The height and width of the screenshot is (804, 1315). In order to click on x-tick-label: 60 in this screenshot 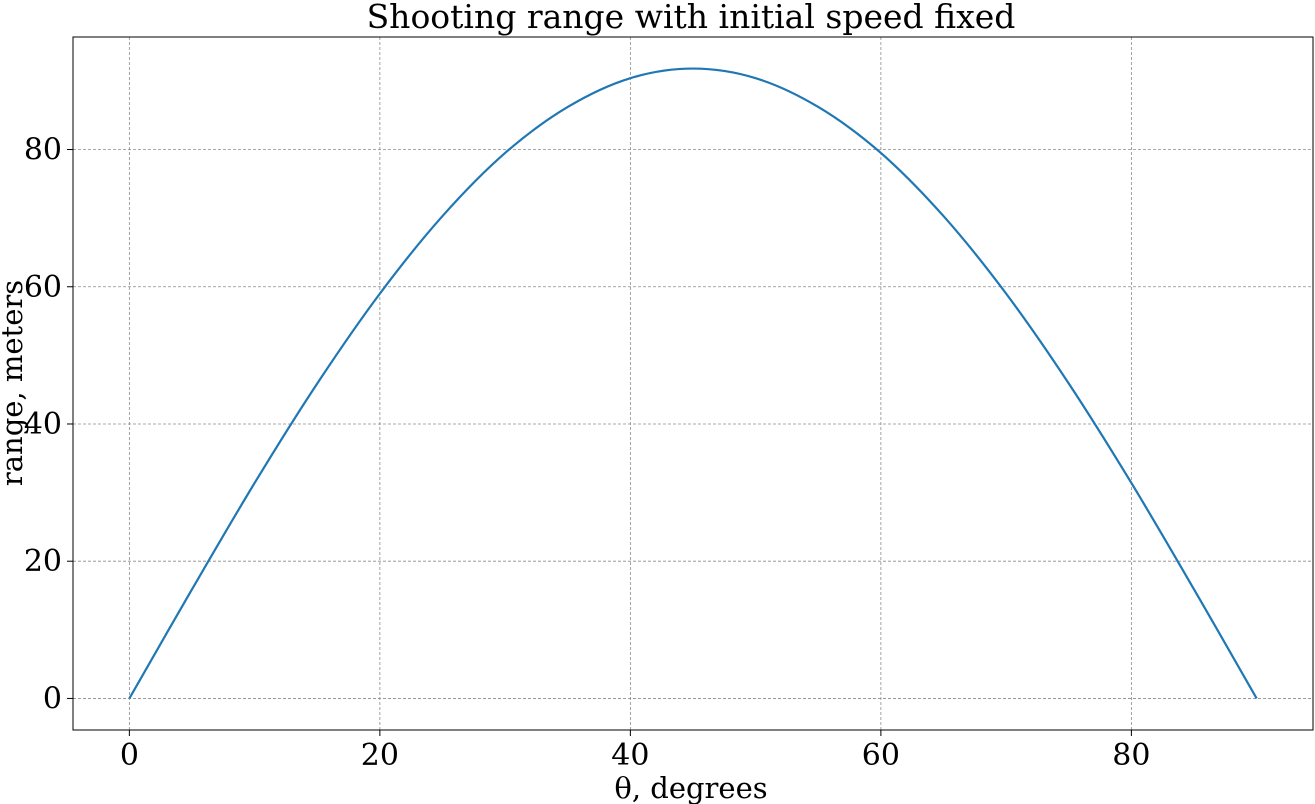, I will do `click(881, 755)`.